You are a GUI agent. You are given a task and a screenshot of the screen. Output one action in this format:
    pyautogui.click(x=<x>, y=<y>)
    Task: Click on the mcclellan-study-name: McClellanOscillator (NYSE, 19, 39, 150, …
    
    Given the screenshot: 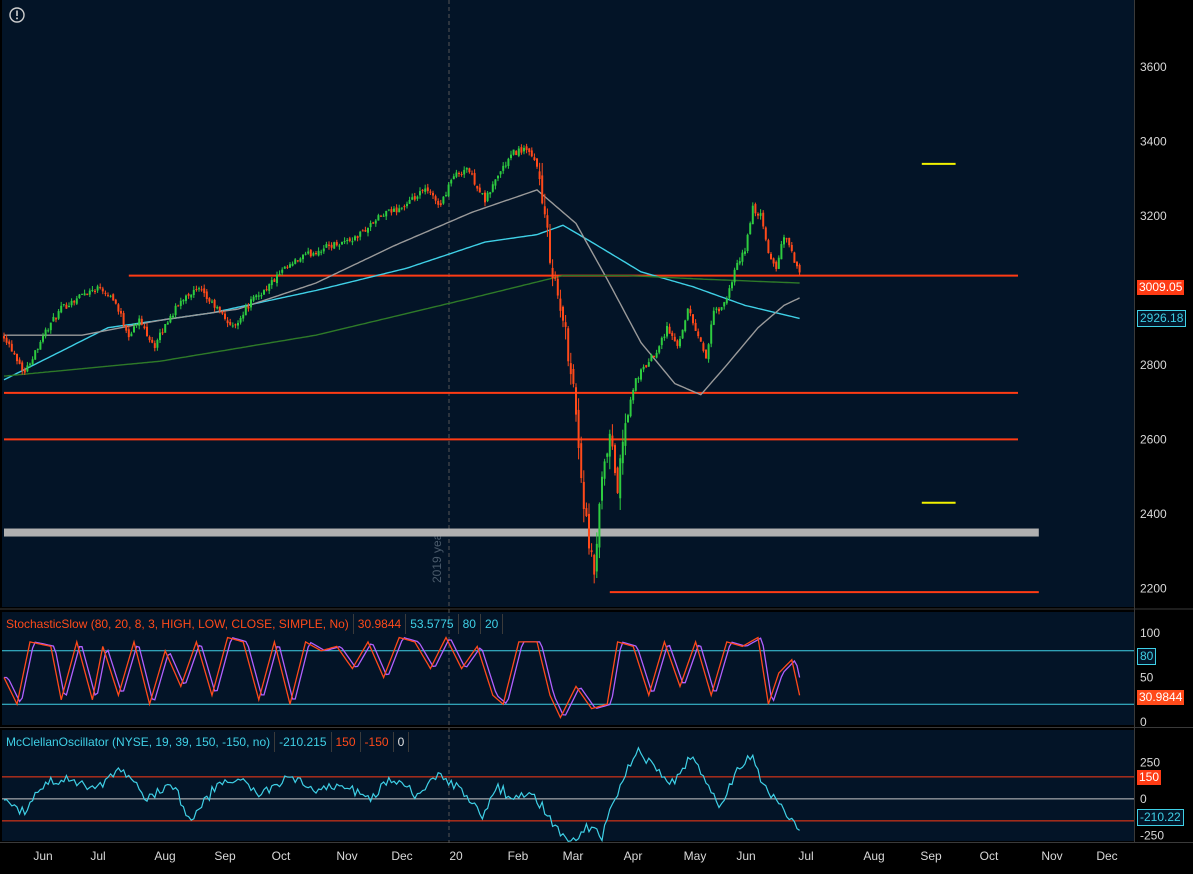 What is the action you would take?
    pyautogui.click(x=139, y=742)
    